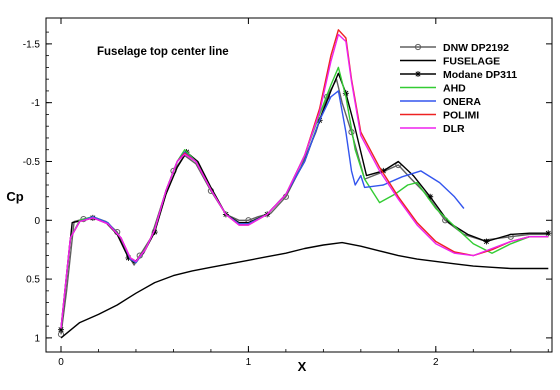 The image size is (560, 390). Describe the element at coordinates (462, 102) in the screenshot. I see `legend-label-onera: ONERA` at that location.